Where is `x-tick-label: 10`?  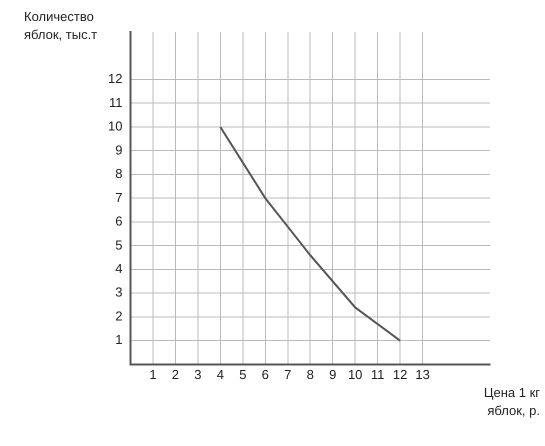
x-tick-label: 10 is located at coordinates (355, 374).